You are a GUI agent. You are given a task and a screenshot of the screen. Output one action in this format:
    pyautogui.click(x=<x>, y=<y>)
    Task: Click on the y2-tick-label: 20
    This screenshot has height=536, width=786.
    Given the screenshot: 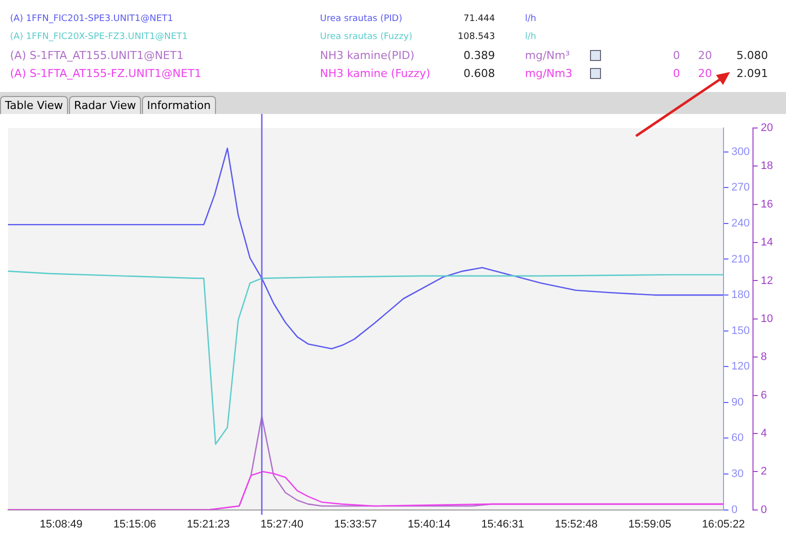 What is the action you would take?
    pyautogui.click(x=767, y=128)
    